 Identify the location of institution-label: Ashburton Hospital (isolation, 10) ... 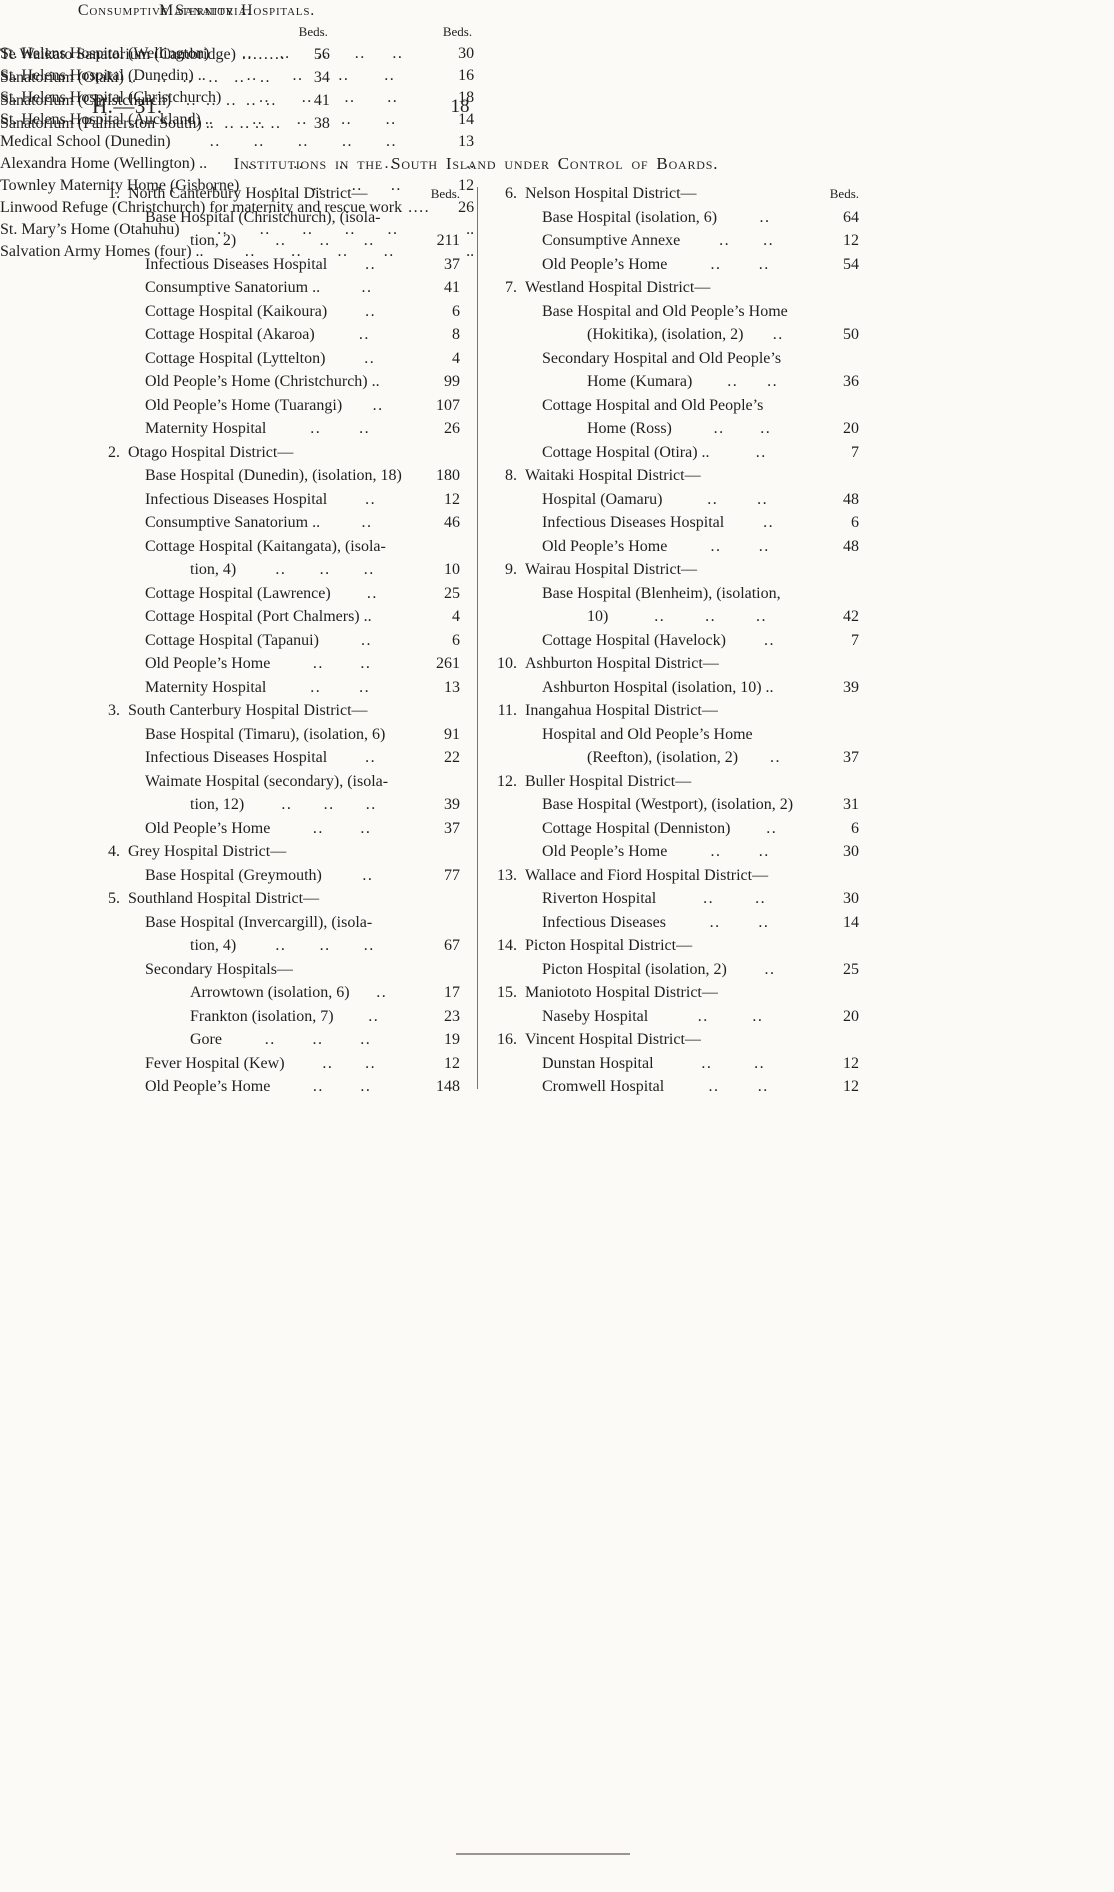
(658, 687).